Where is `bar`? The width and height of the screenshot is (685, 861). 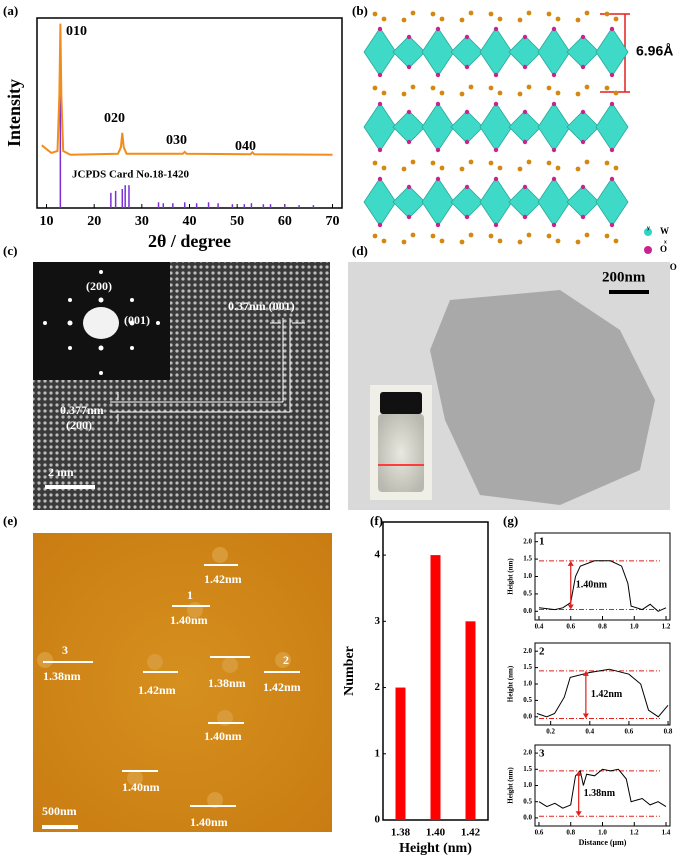 bar is located at coordinates (400, 753).